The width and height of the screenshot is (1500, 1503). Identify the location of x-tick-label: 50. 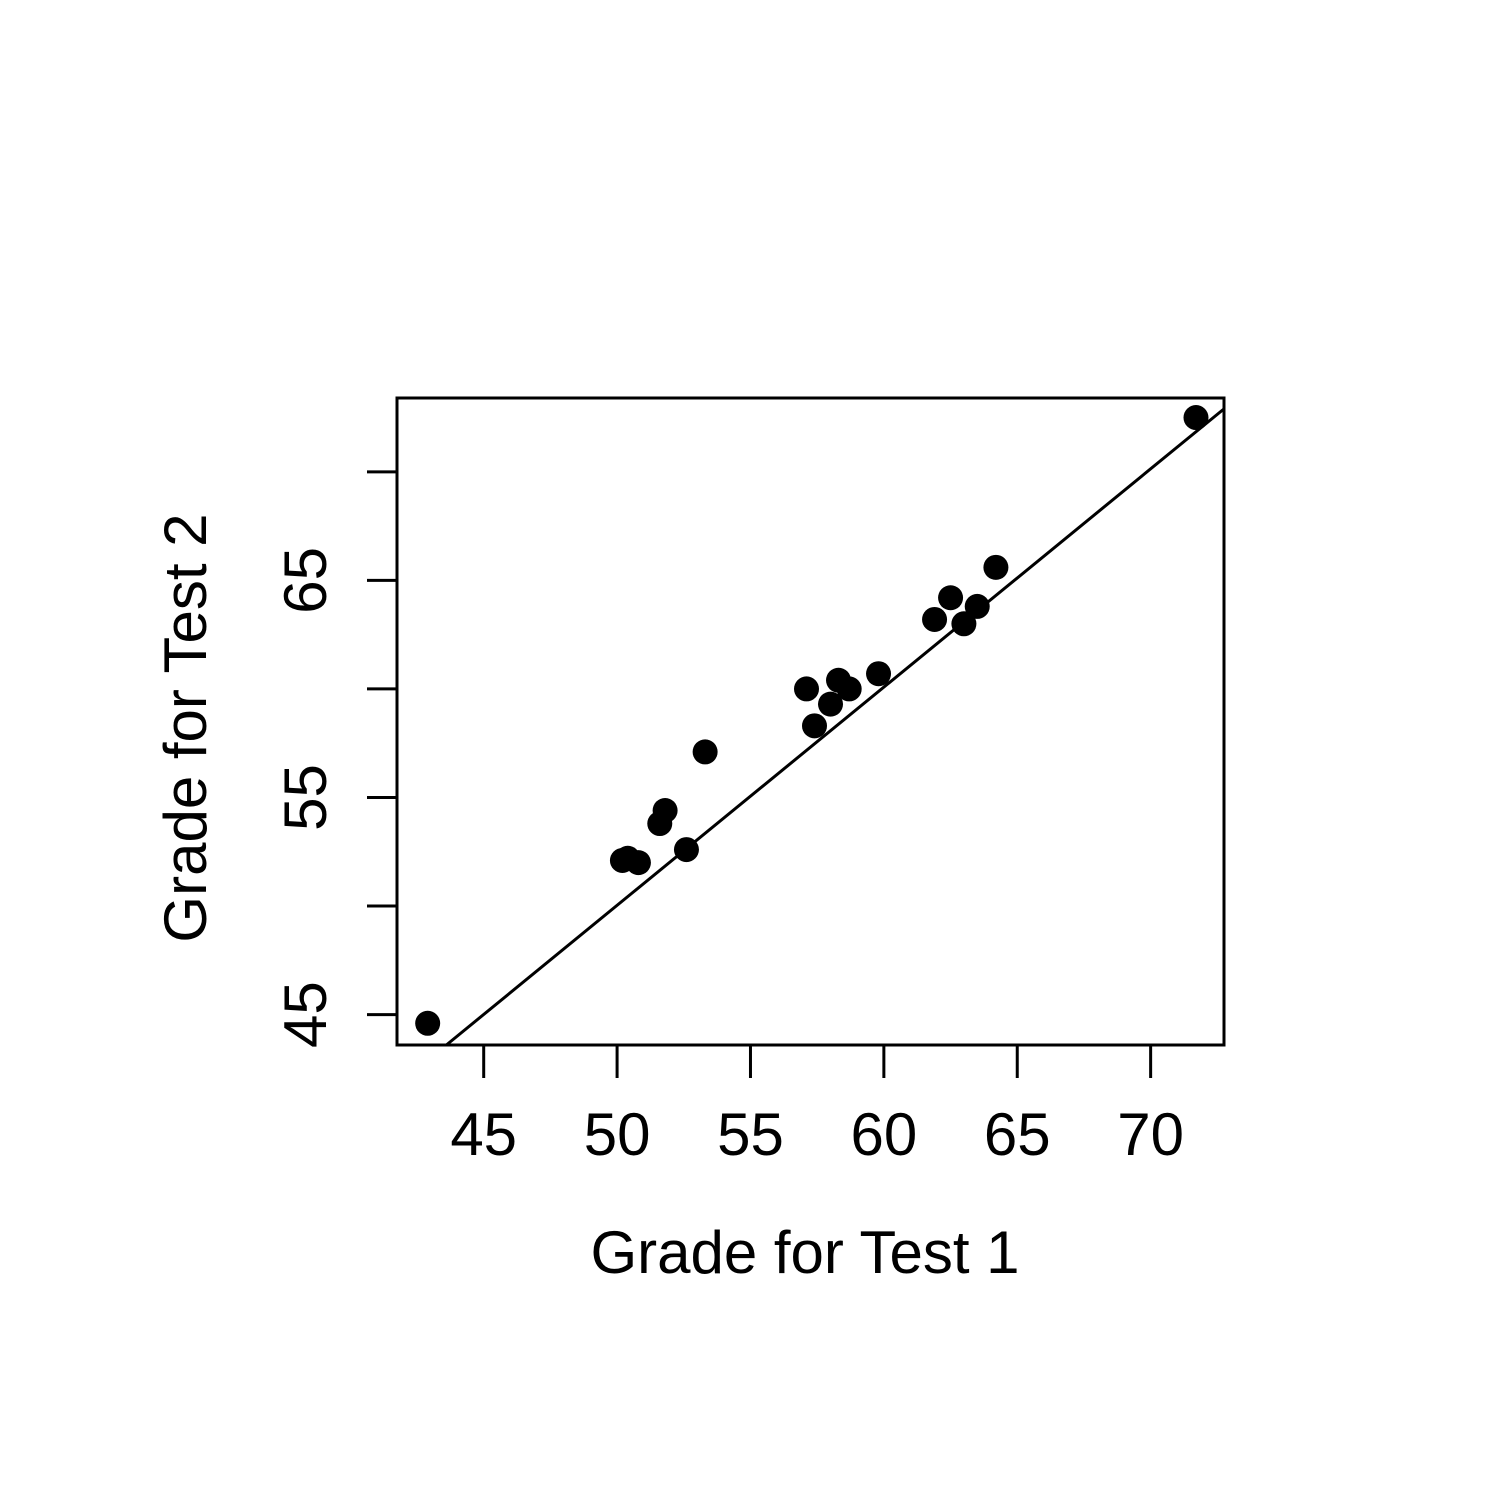
(617, 1134).